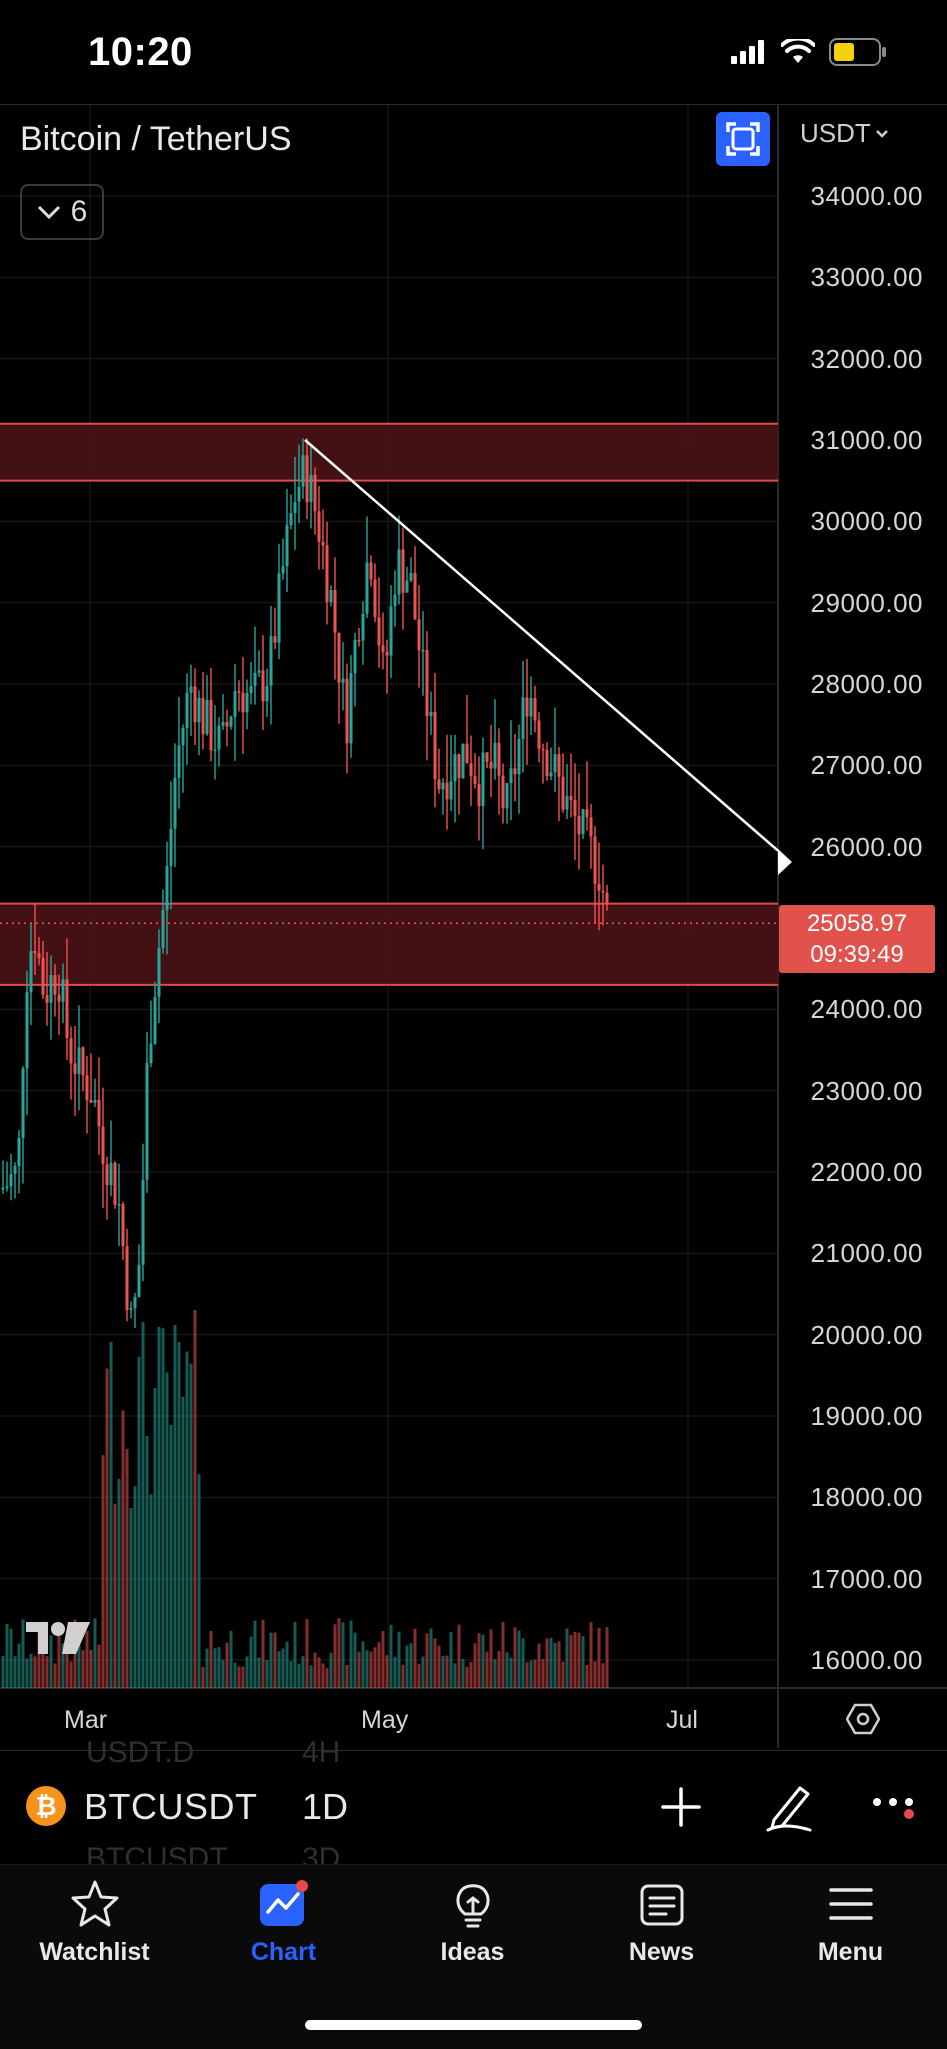 Image resolution: width=947 pixels, height=2049 pixels. I want to click on tab-watchlist-label: Watchlist, so click(94, 1952).